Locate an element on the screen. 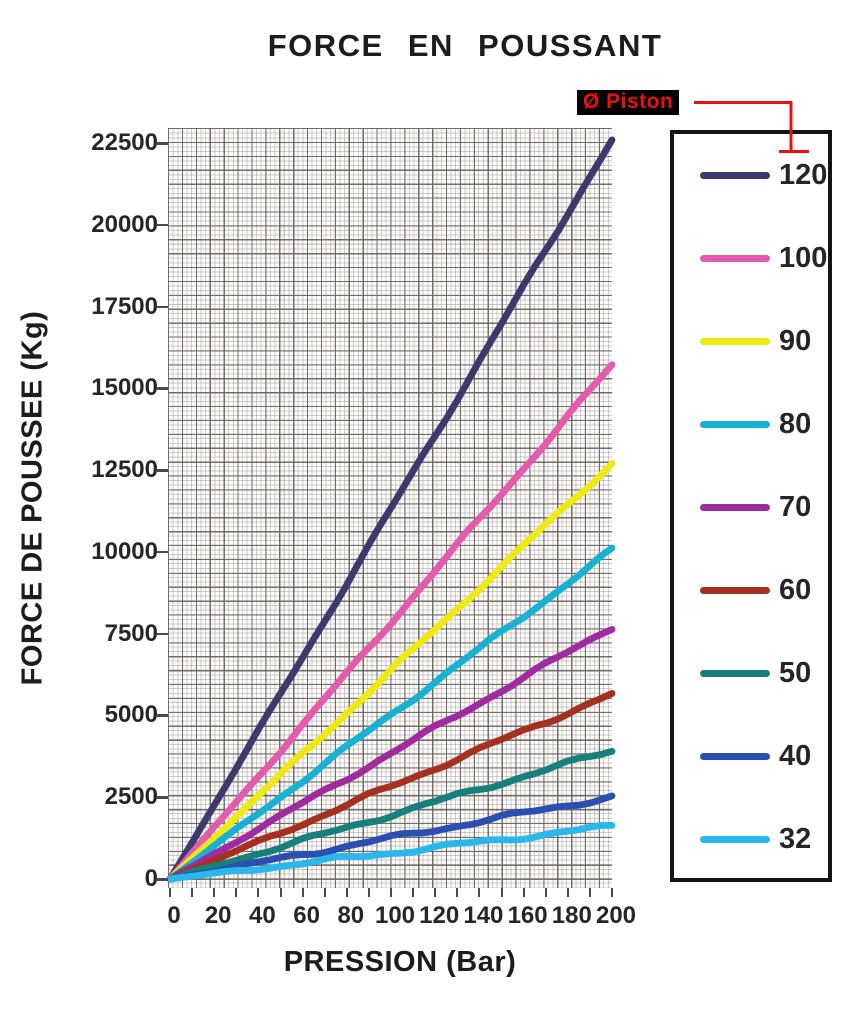 The image size is (856, 1024). chart-title: FORCE EN POUSSANT is located at coordinates (465, 45).